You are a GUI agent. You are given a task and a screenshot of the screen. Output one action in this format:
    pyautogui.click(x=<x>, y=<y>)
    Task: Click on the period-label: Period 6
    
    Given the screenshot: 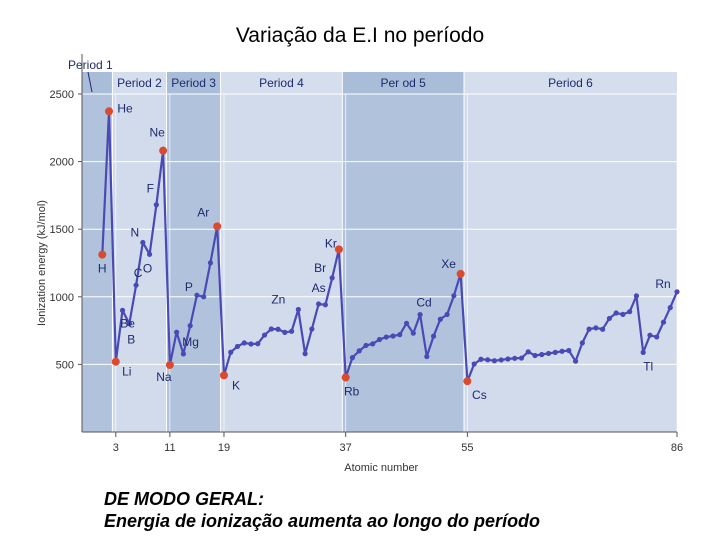 What is the action you would take?
    pyautogui.click(x=570, y=83)
    